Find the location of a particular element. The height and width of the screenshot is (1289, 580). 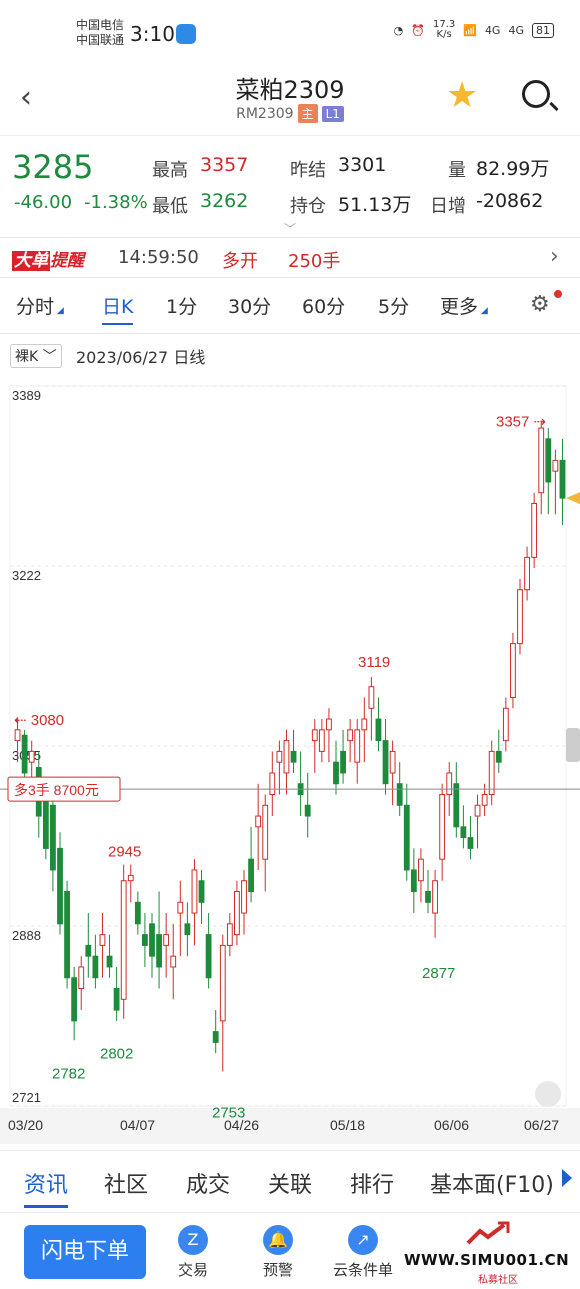

status-time: 3:10 is located at coordinates (152, 34).